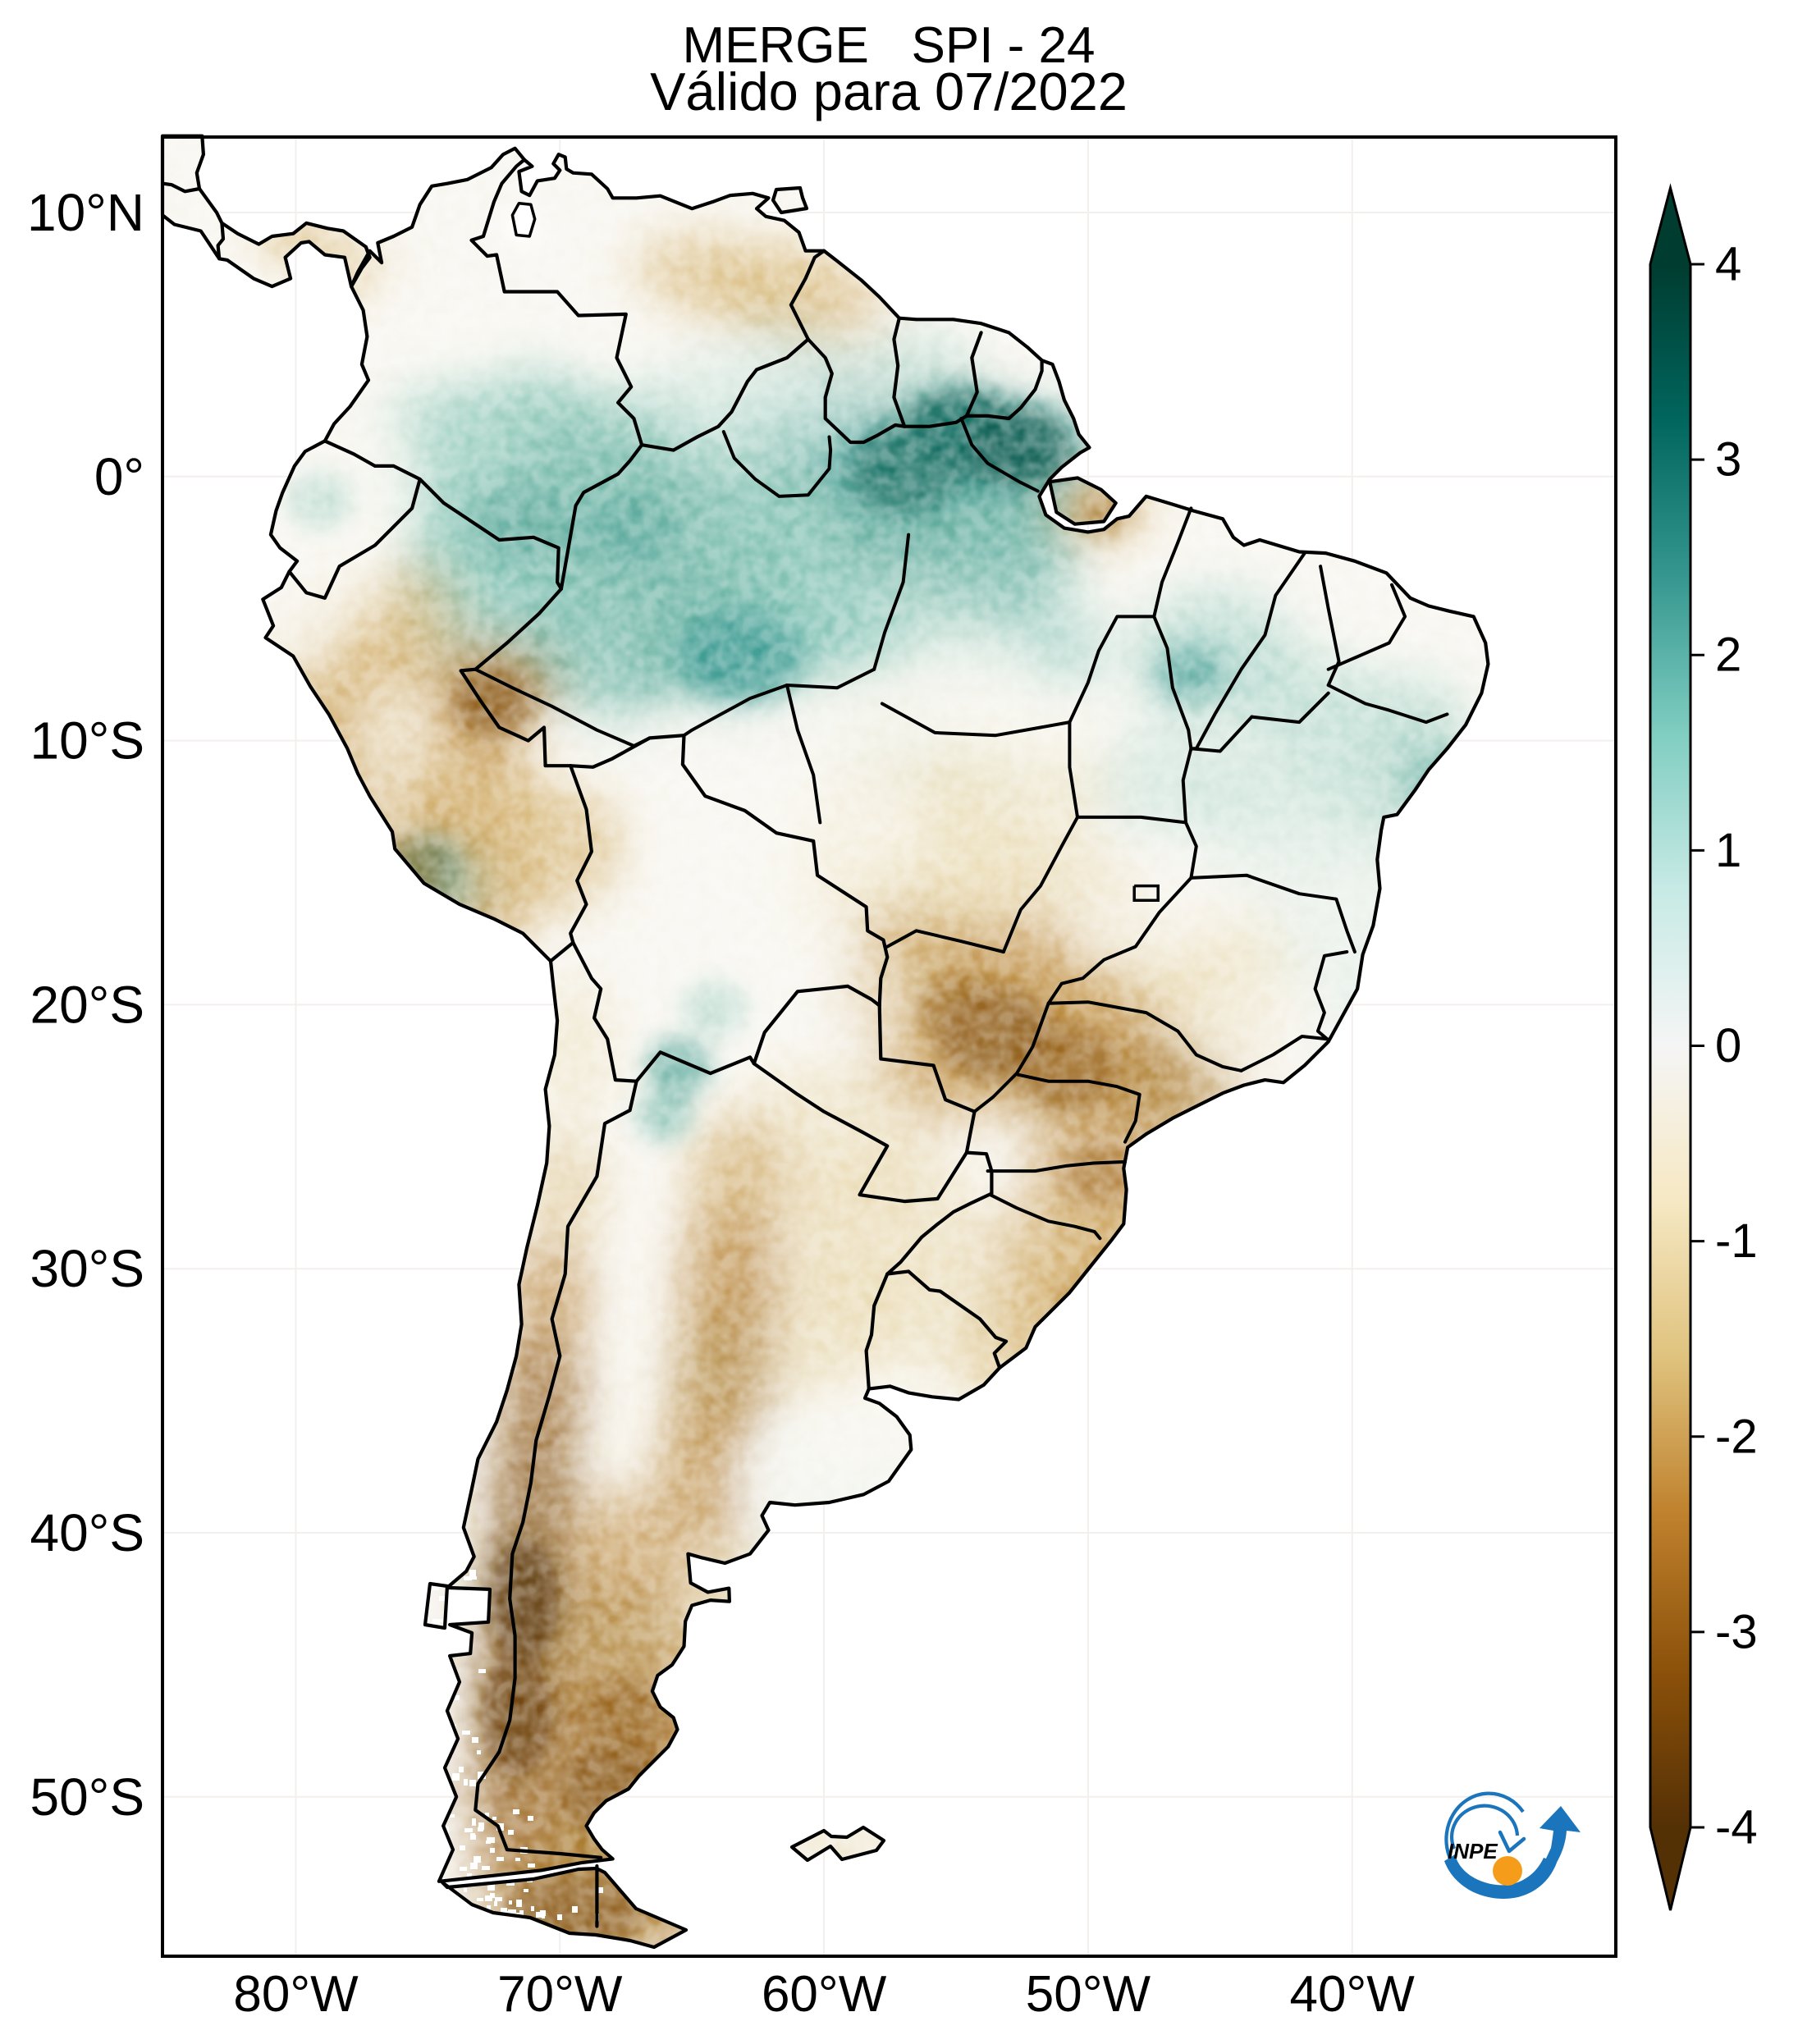 The width and height of the screenshot is (1798, 2044). What do you see at coordinates (1736, 1827) in the screenshot?
I see `svg-text: -4` at bounding box center [1736, 1827].